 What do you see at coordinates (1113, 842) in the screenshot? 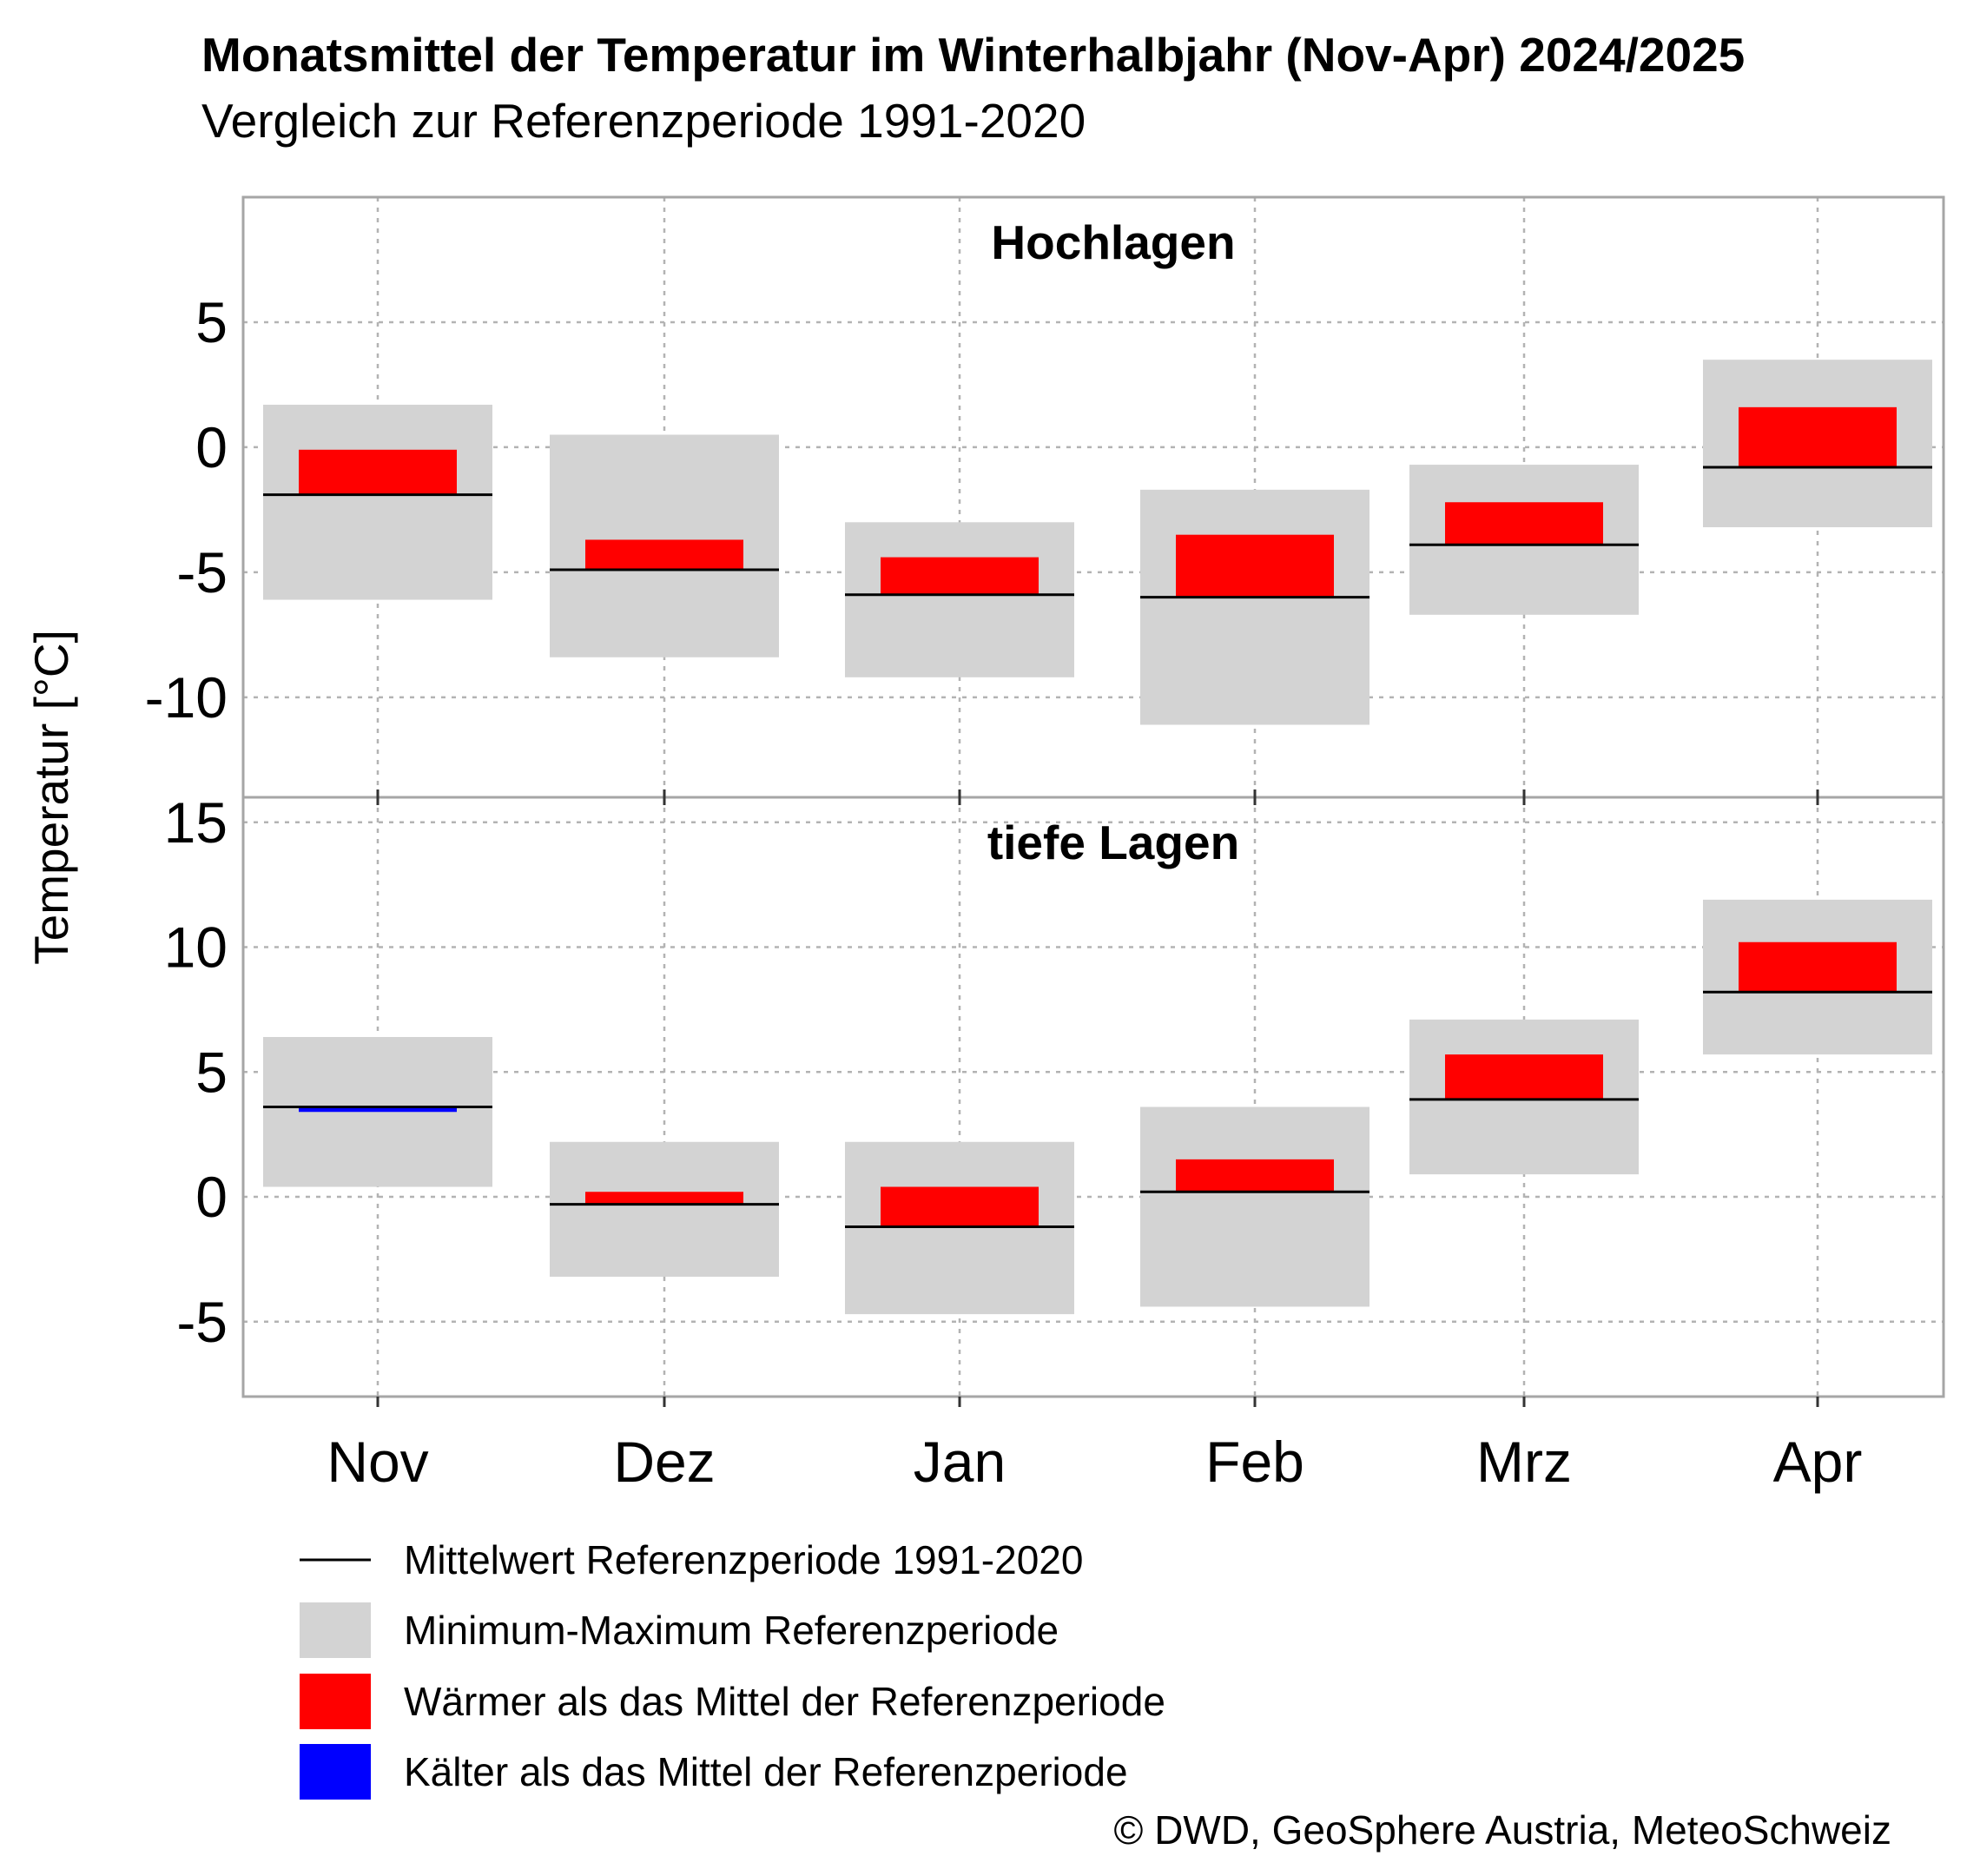
I see `panel-title: tiefe Lagen` at bounding box center [1113, 842].